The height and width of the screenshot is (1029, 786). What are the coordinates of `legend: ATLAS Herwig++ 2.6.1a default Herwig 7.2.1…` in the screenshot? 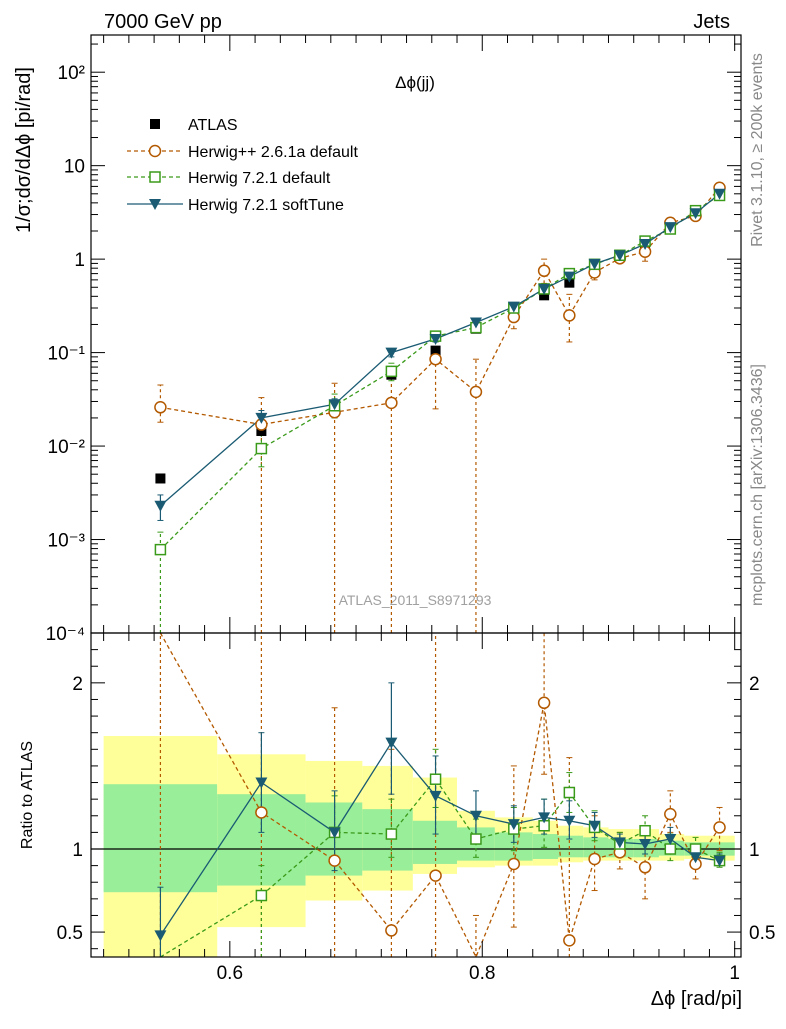 It's located at (242, 165).